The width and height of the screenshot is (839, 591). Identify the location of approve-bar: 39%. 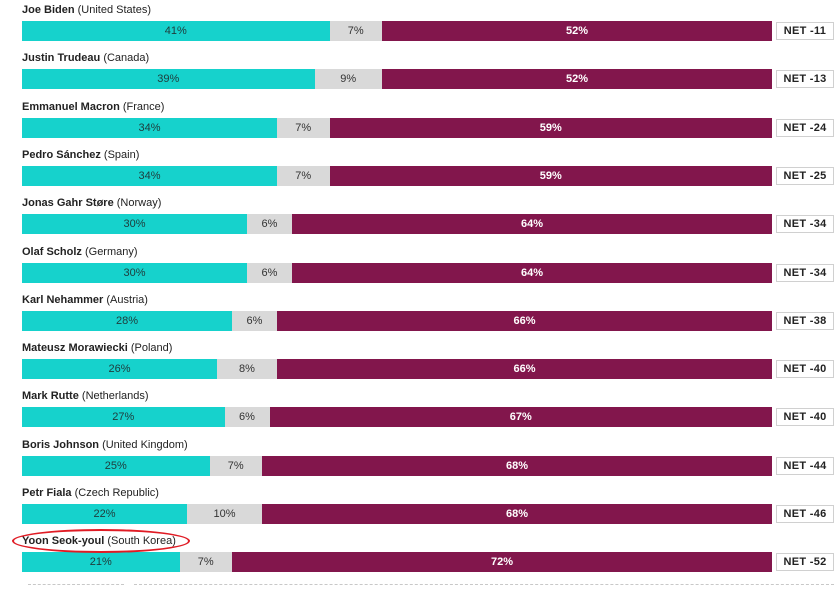
(168, 79).